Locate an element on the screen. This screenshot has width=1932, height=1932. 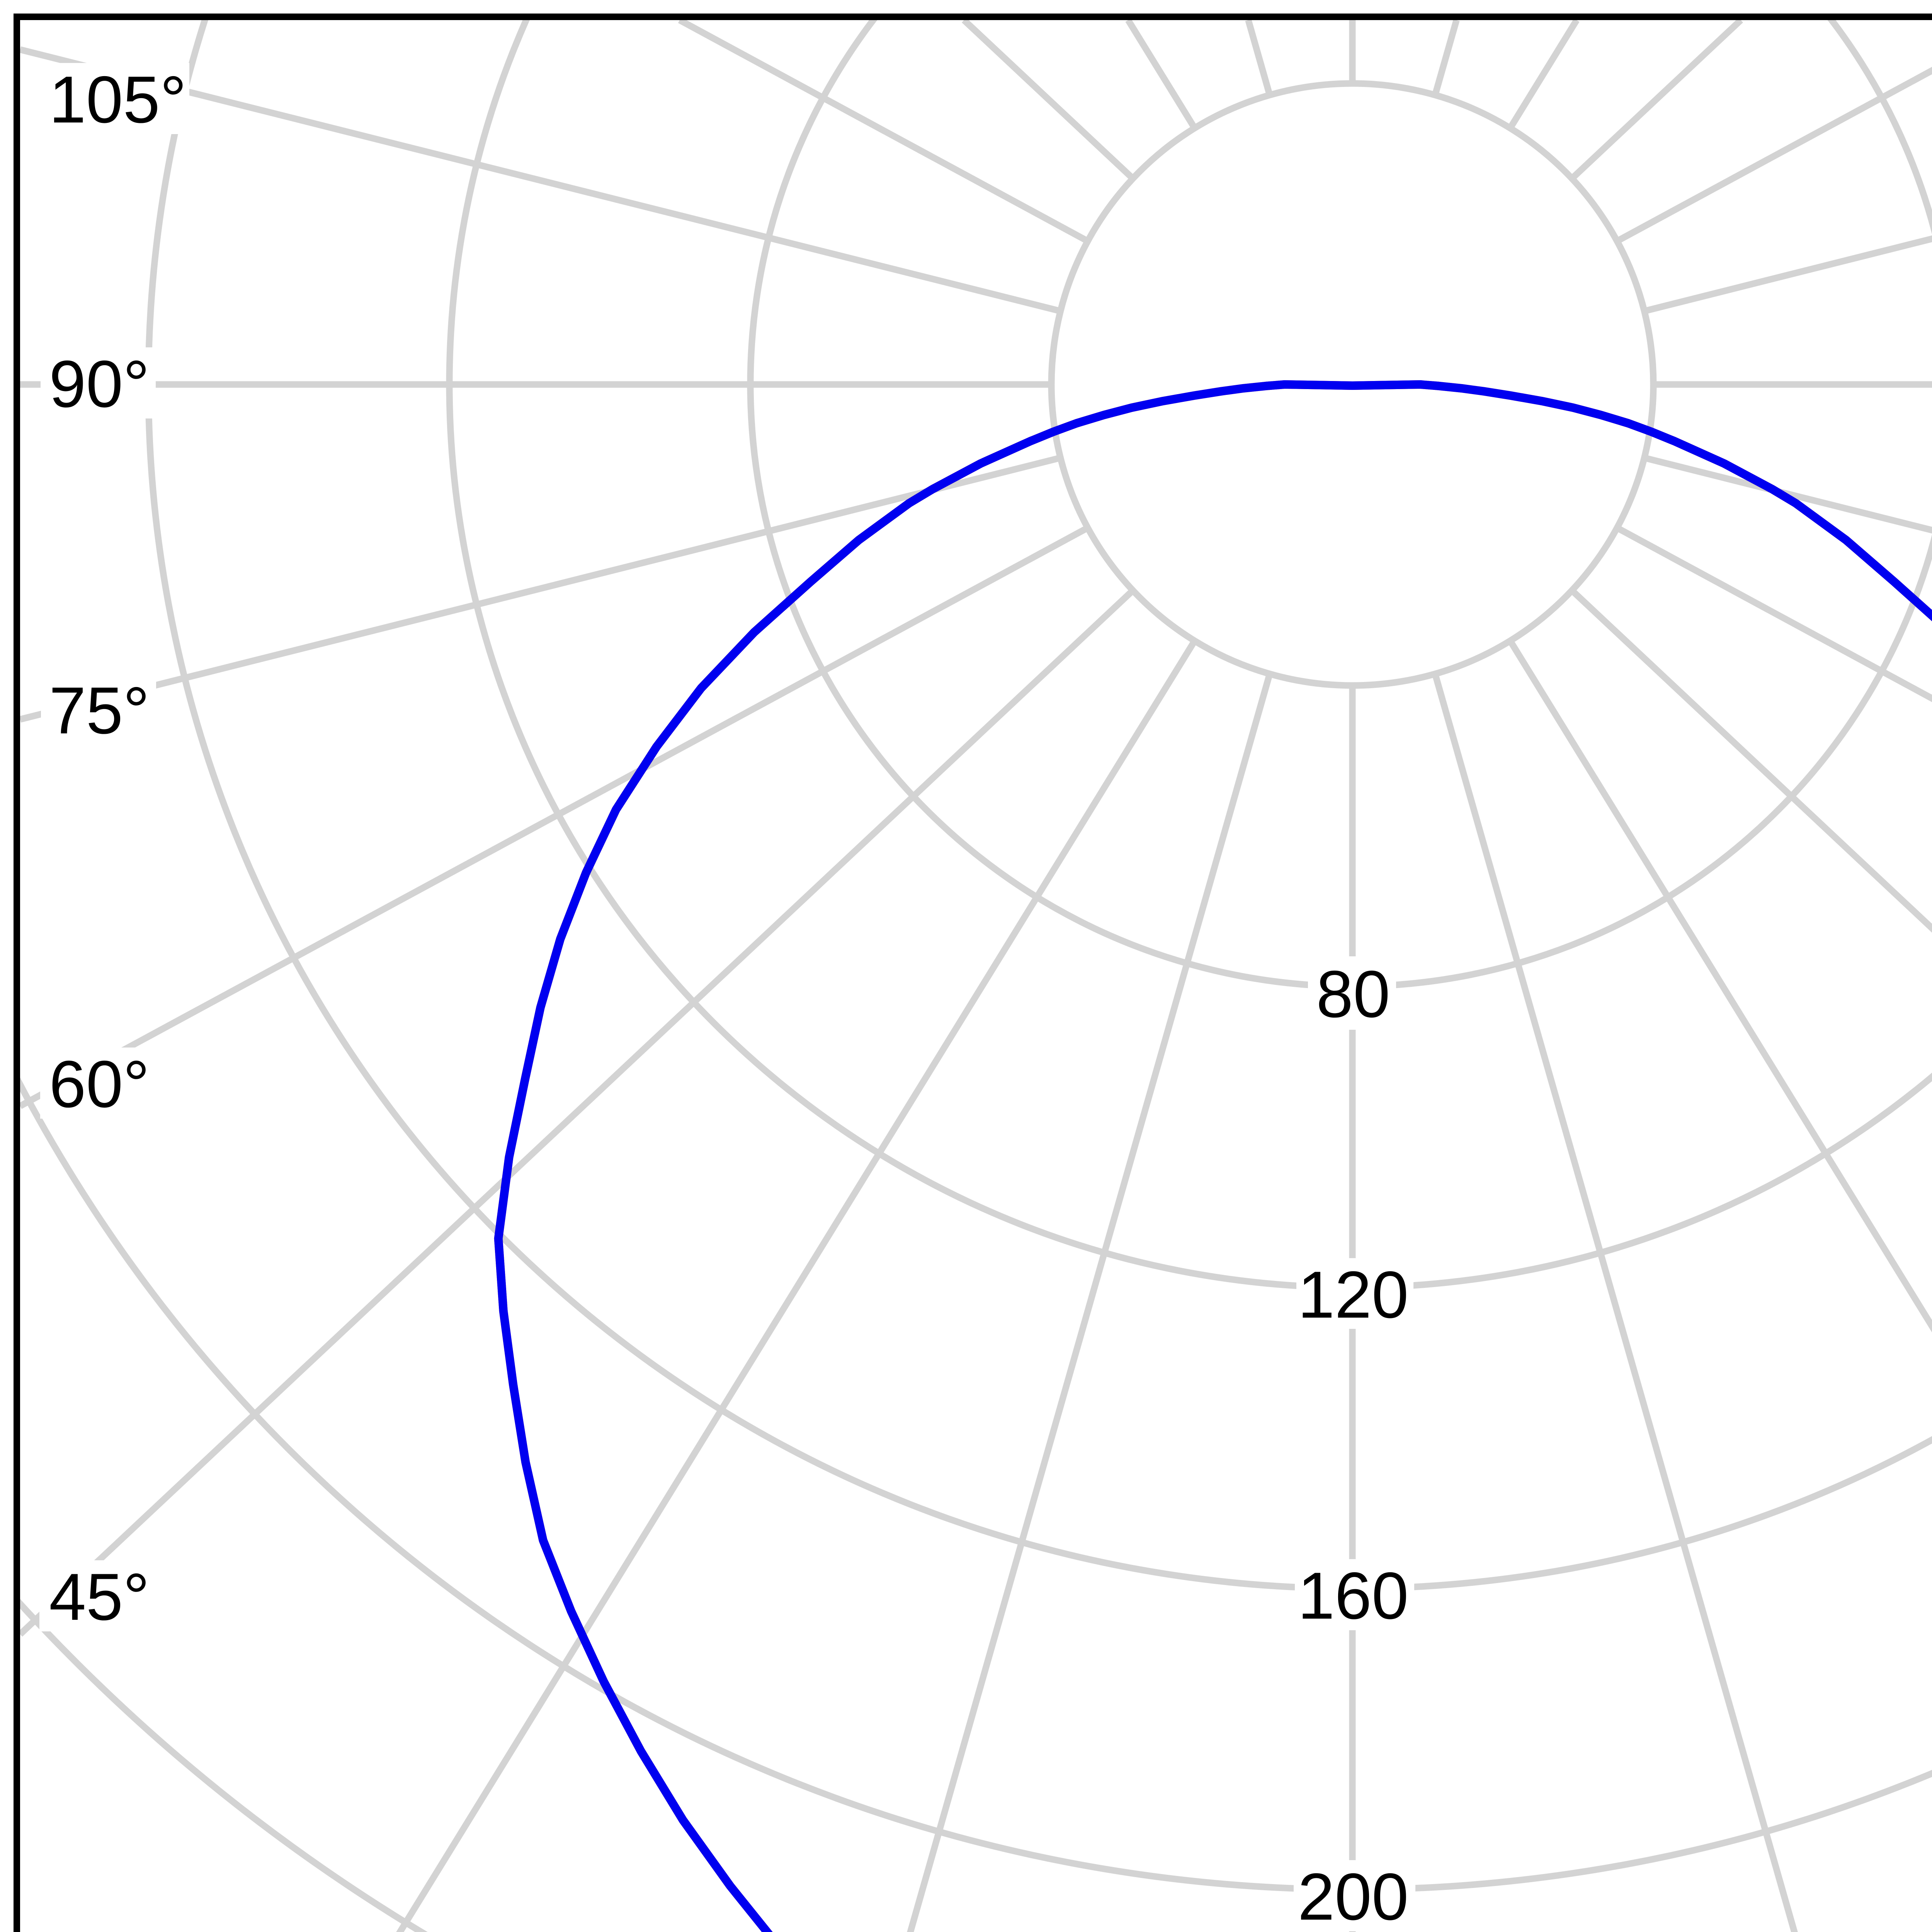
svg-text: 120 is located at coordinates (1354, 1295).